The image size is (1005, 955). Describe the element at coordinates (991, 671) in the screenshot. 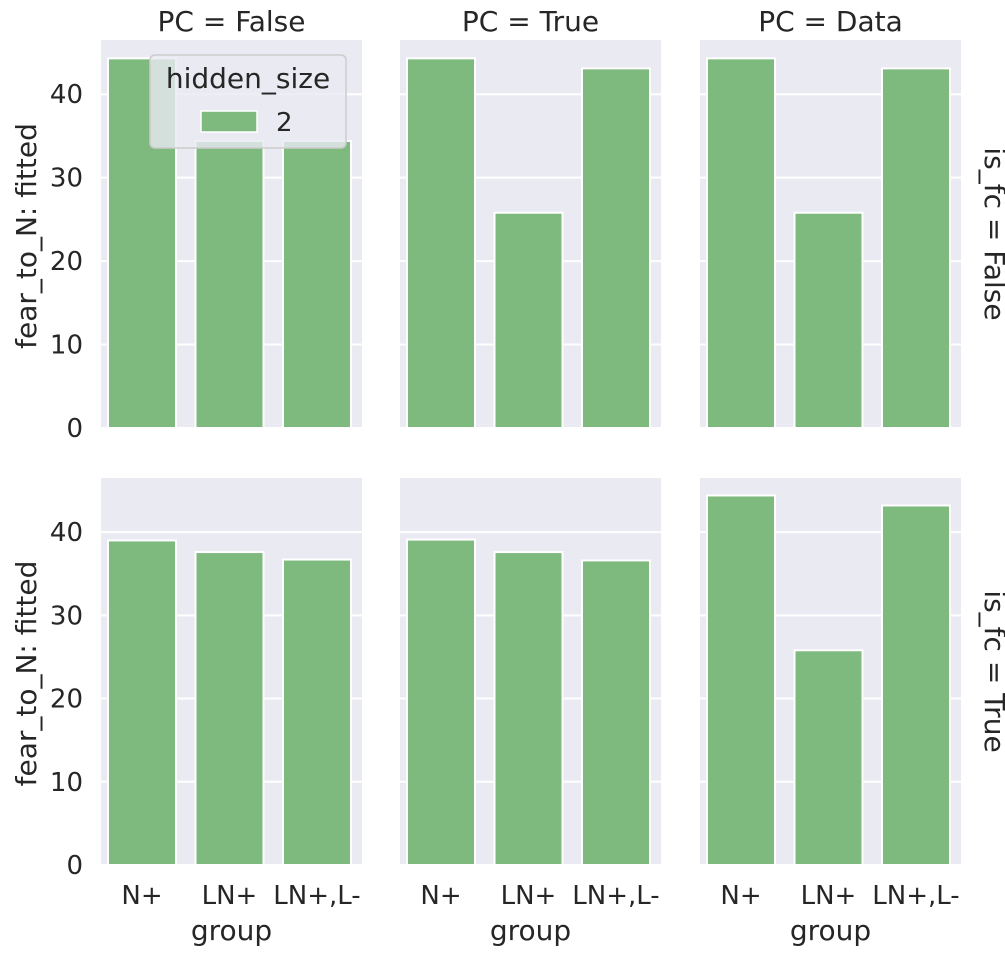

I see `row-title: is_fc = True` at that location.